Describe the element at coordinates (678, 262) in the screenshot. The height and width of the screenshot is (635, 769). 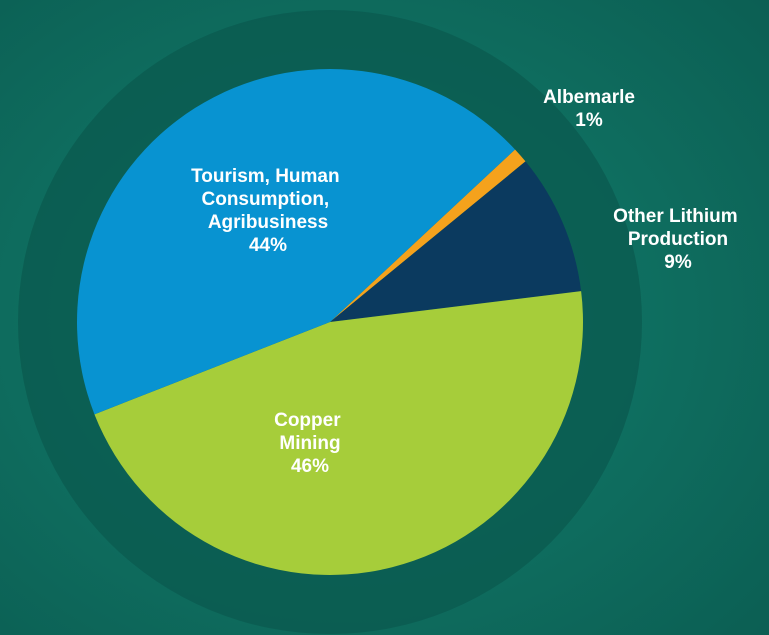
I see `value-label: 9%` at that location.